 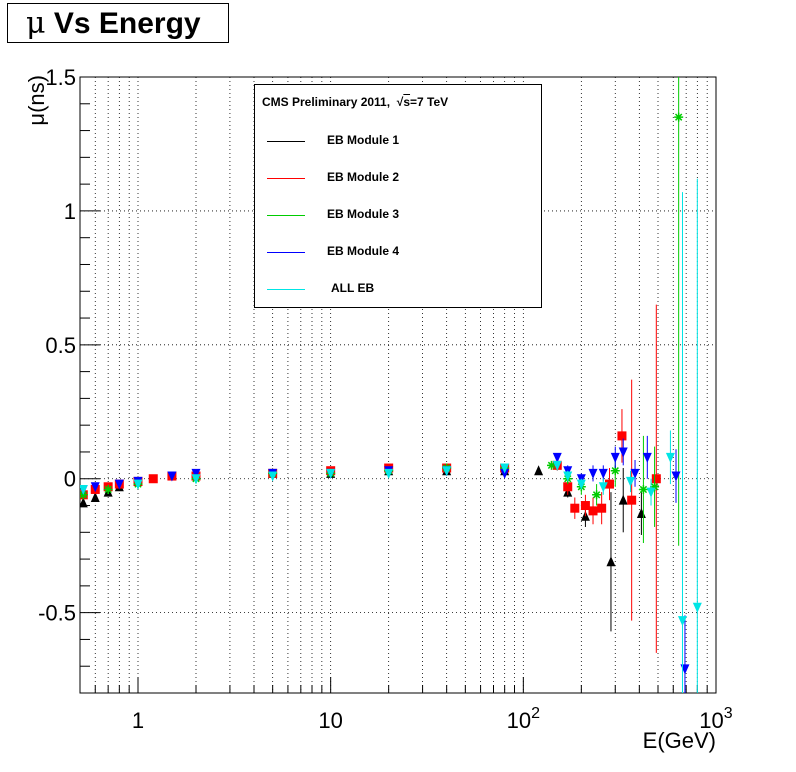 What do you see at coordinates (70, 479) in the screenshot?
I see `y-tick-label: 0` at bounding box center [70, 479].